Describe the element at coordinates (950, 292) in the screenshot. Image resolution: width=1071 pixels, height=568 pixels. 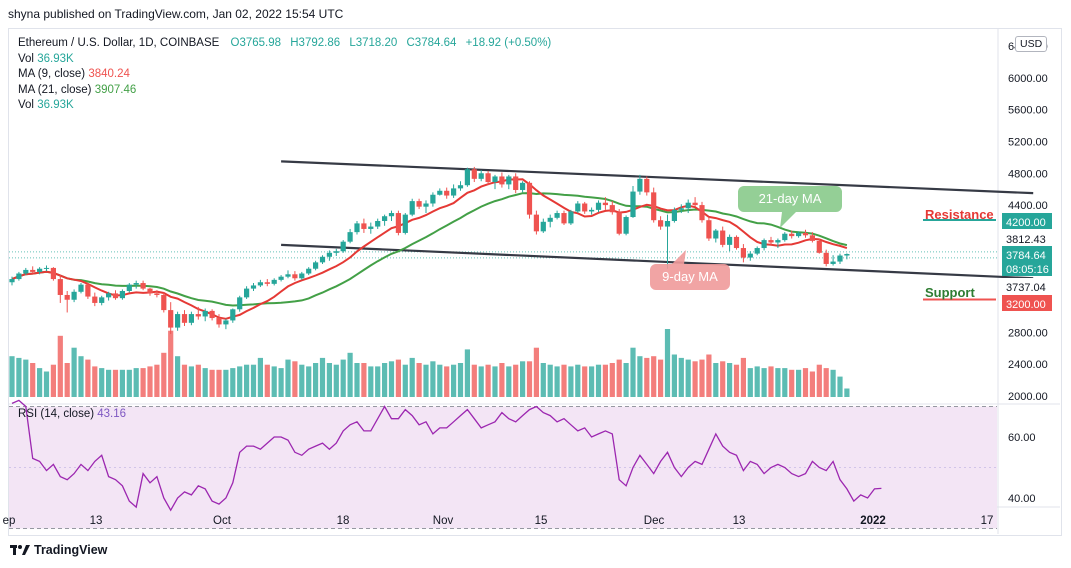
I see `support-label: Support` at that location.